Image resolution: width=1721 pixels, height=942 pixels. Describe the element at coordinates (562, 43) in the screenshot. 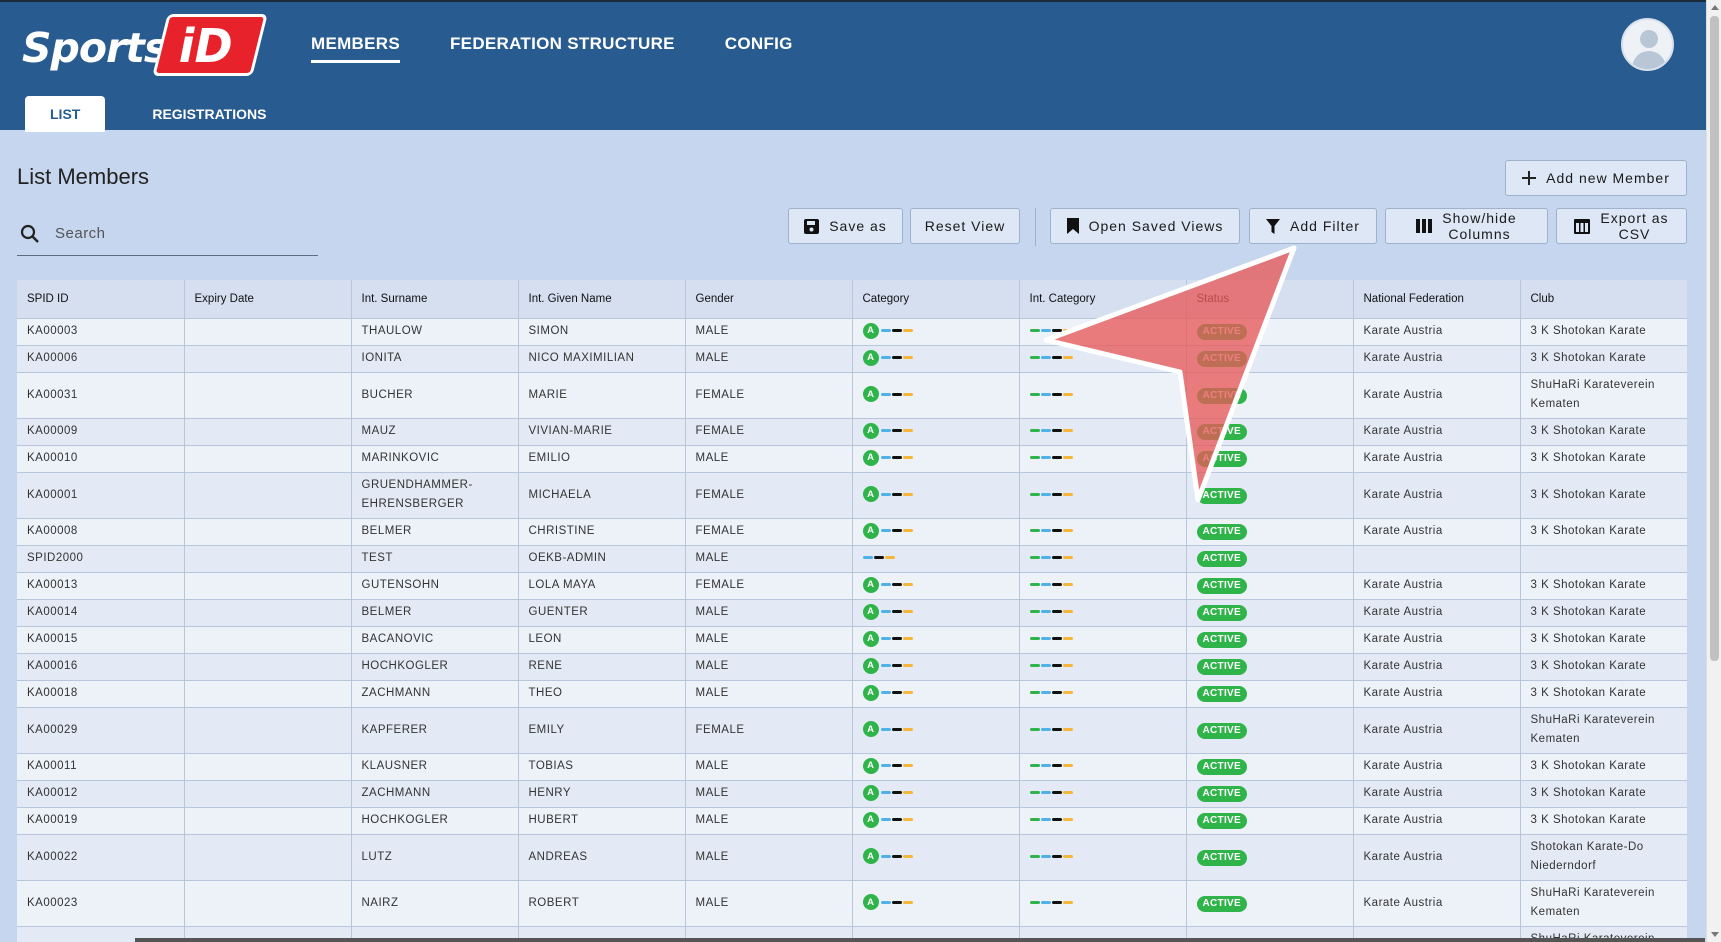

I see `nav-federation-structure: FEDERATION STRUCTURE` at that location.